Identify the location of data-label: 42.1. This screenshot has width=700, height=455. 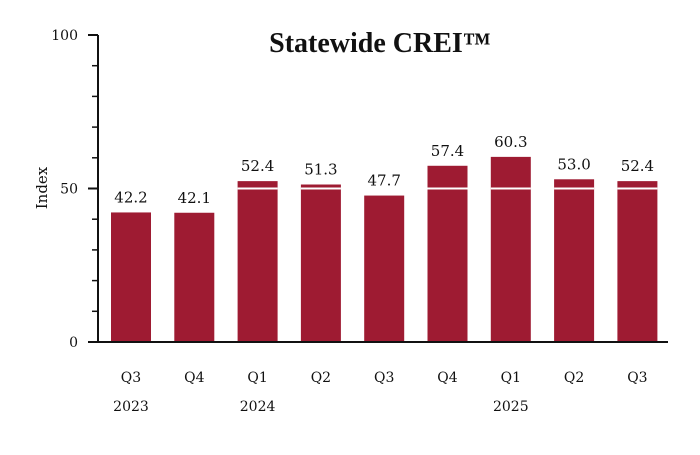
(194, 198).